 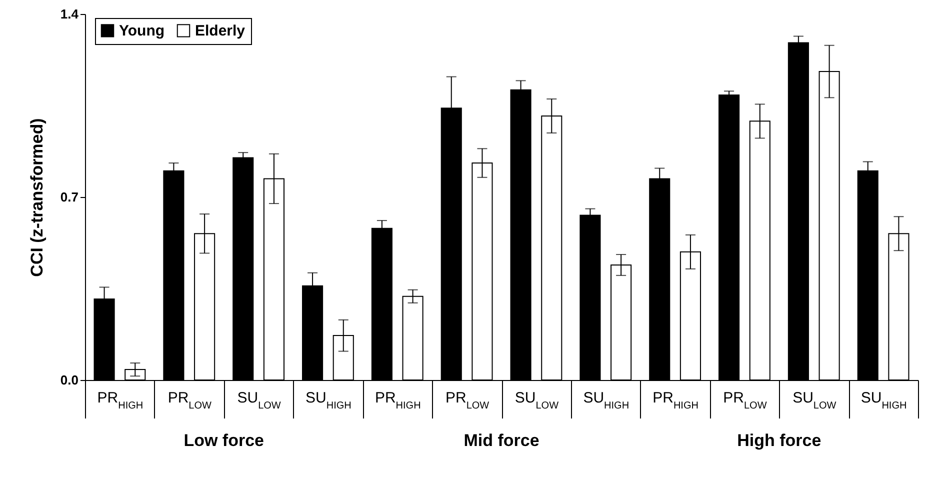 I want to click on text: High force, so click(x=779, y=440).